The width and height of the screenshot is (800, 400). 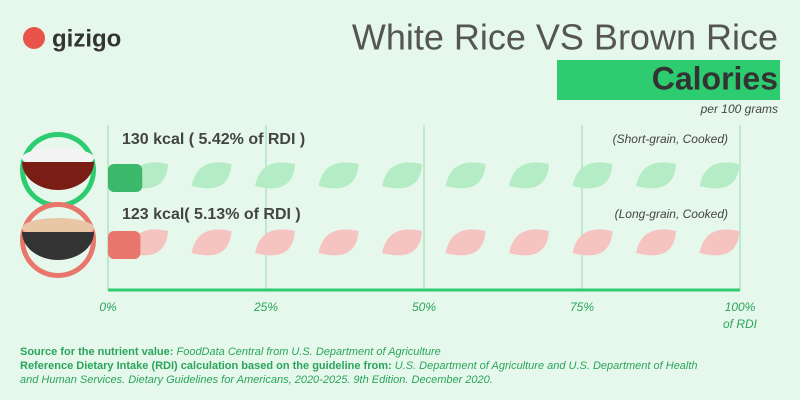 I want to click on category-label: (Short-grain, Cooked), so click(x=670, y=139).